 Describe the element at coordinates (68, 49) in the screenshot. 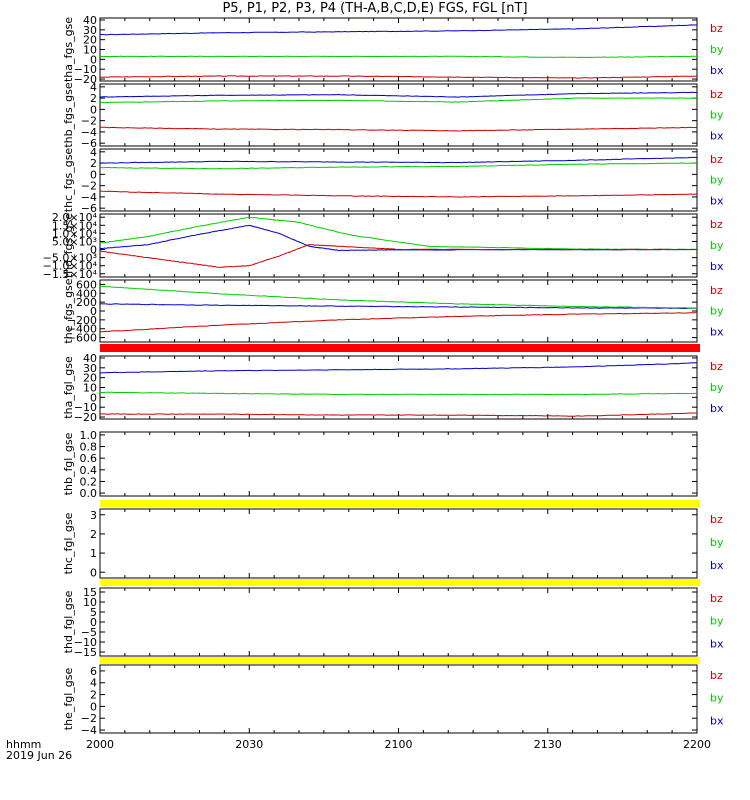

I see `panel-ylabel: tha_fgs_gse` at that location.